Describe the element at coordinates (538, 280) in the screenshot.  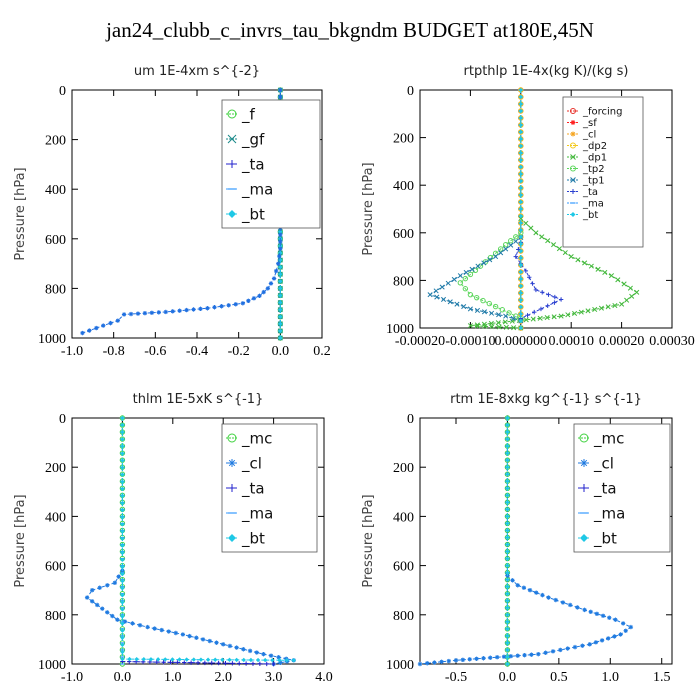
I see `series-ta` at that location.